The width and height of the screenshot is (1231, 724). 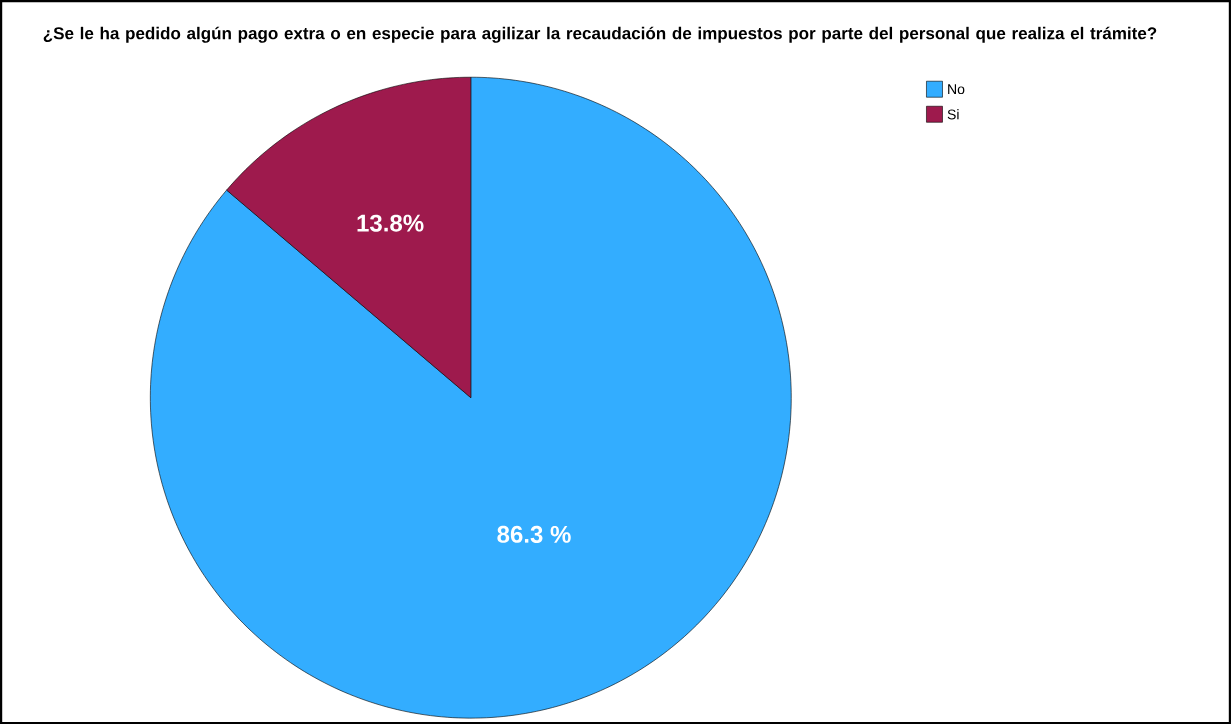 What do you see at coordinates (390, 223) in the screenshot?
I see `data-label: 13.8%` at bounding box center [390, 223].